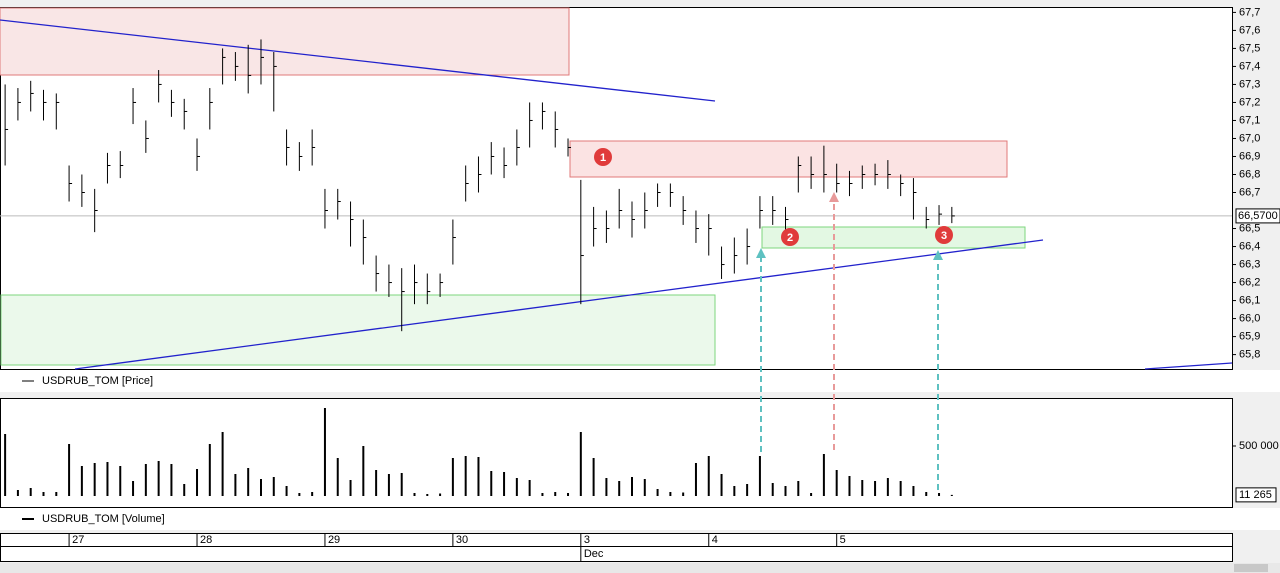 The image size is (1280, 573). What do you see at coordinates (206, 540) in the screenshot?
I see `x-tick-label: 28` at bounding box center [206, 540].